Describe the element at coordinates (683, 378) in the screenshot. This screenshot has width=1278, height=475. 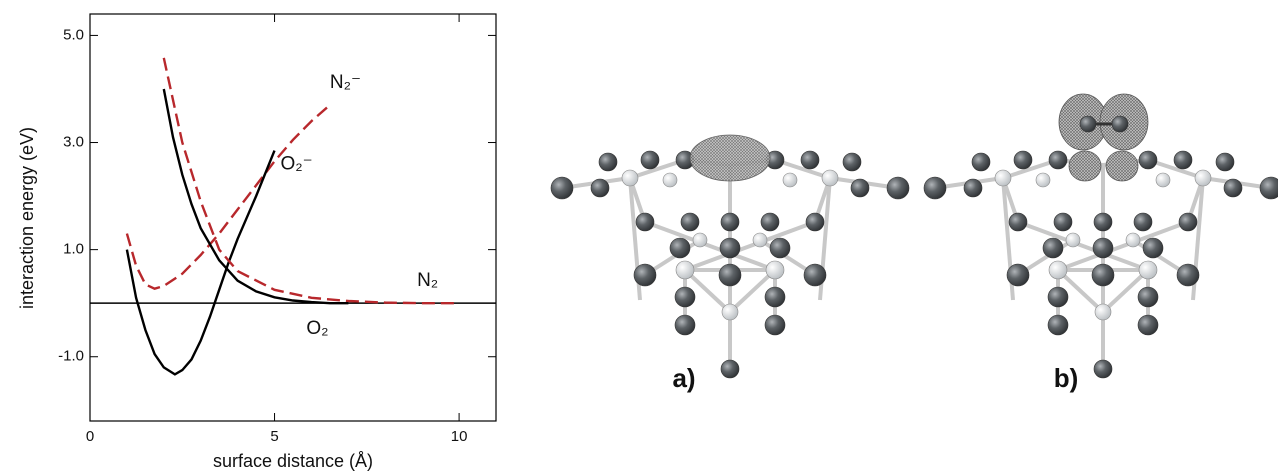
I see `panel-label: a)` at that location.